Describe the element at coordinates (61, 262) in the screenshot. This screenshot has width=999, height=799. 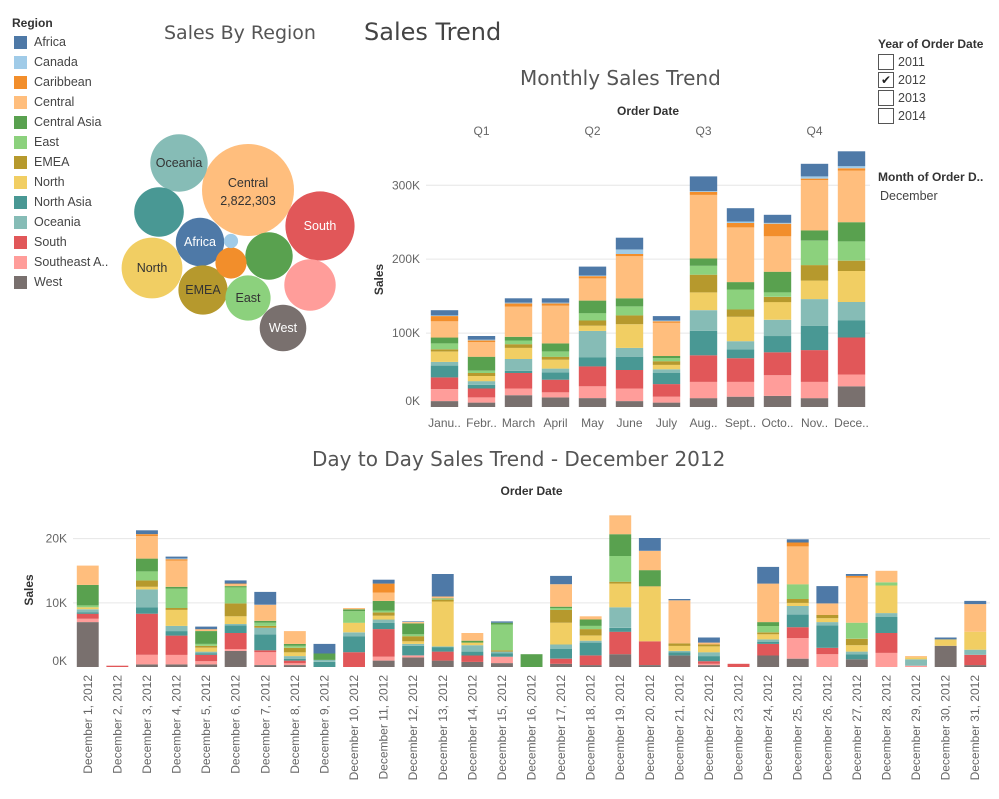
I see `legend-item-southeast-a: Southeast A..` at that location.